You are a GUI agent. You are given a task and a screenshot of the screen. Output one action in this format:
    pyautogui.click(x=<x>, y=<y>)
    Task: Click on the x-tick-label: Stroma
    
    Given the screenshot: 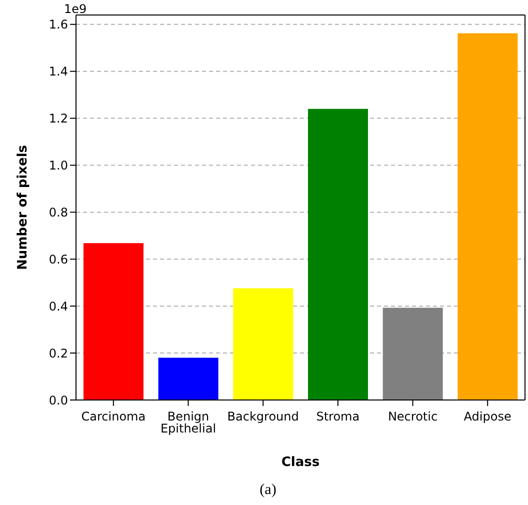 What is the action you would take?
    pyautogui.click(x=338, y=417)
    